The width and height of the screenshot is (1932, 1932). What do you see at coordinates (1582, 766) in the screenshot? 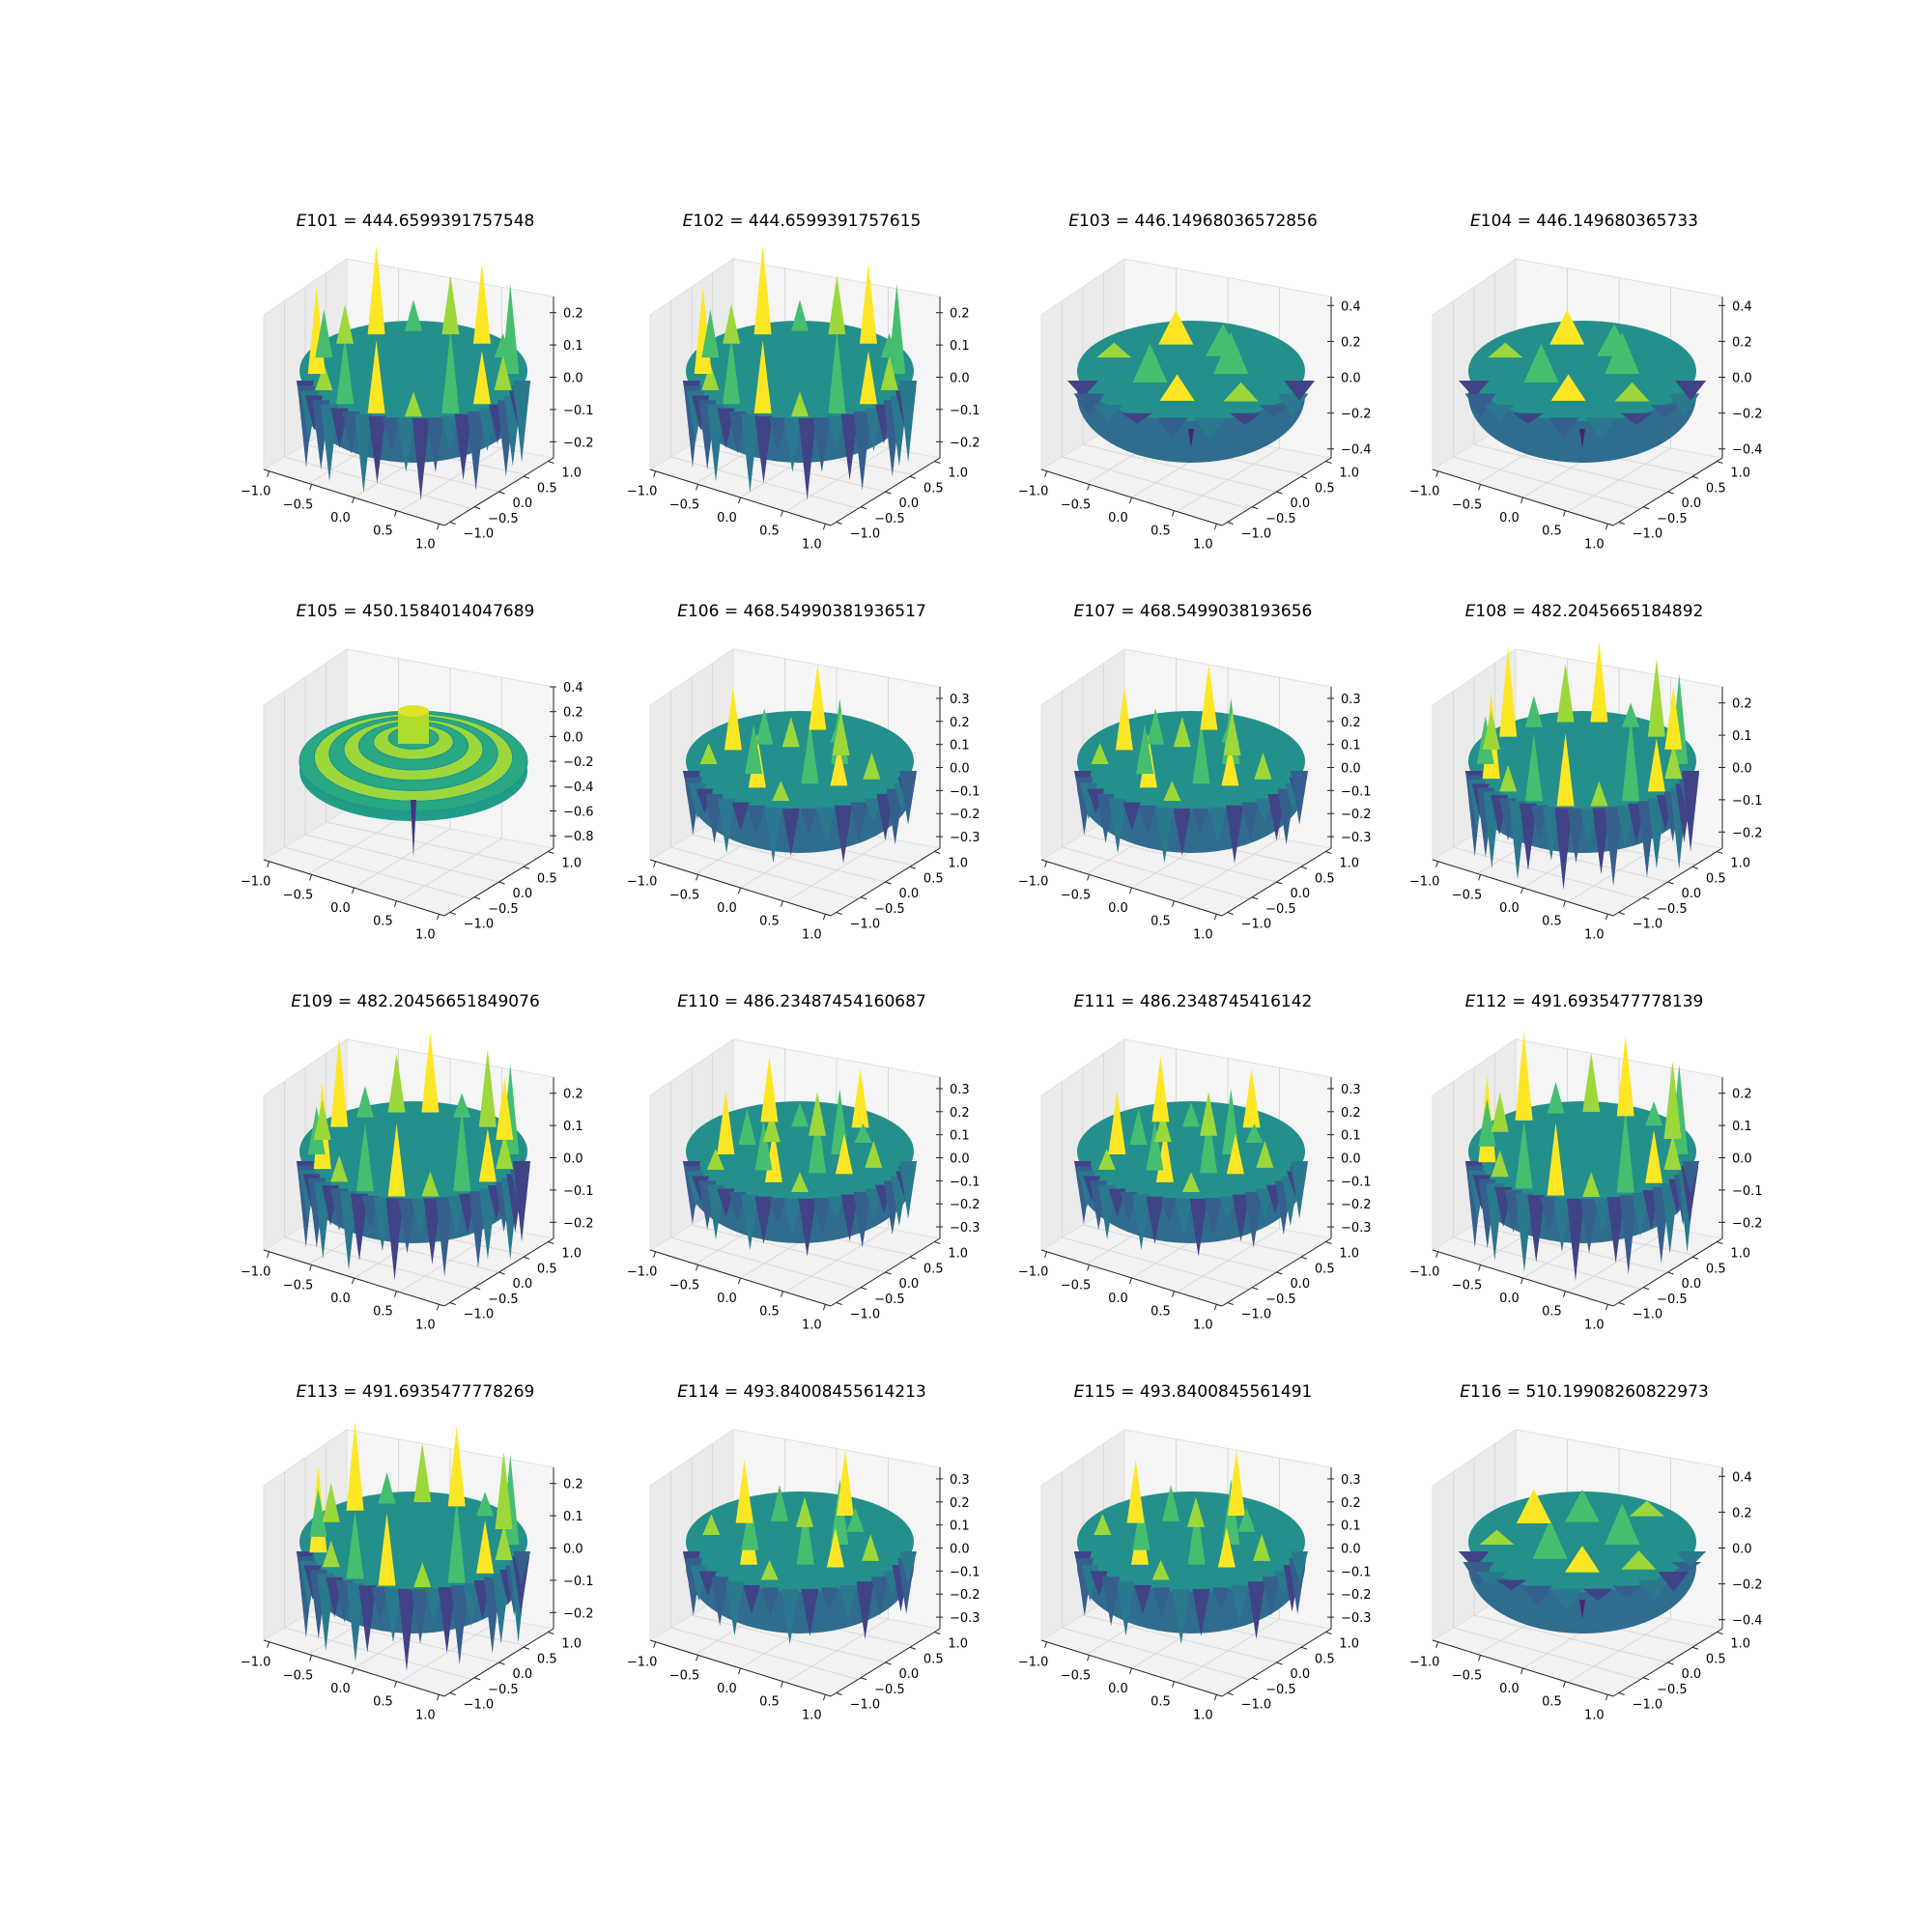
I see `surface` at bounding box center [1582, 766].